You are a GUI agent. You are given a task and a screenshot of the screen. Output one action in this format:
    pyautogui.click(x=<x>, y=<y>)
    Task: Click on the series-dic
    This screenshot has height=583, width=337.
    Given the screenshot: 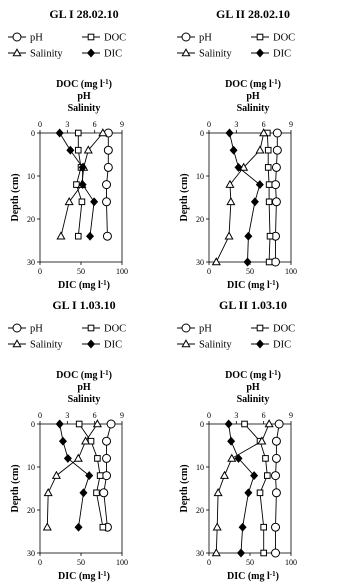 What is the action you would take?
    pyautogui.click(x=244, y=197)
    